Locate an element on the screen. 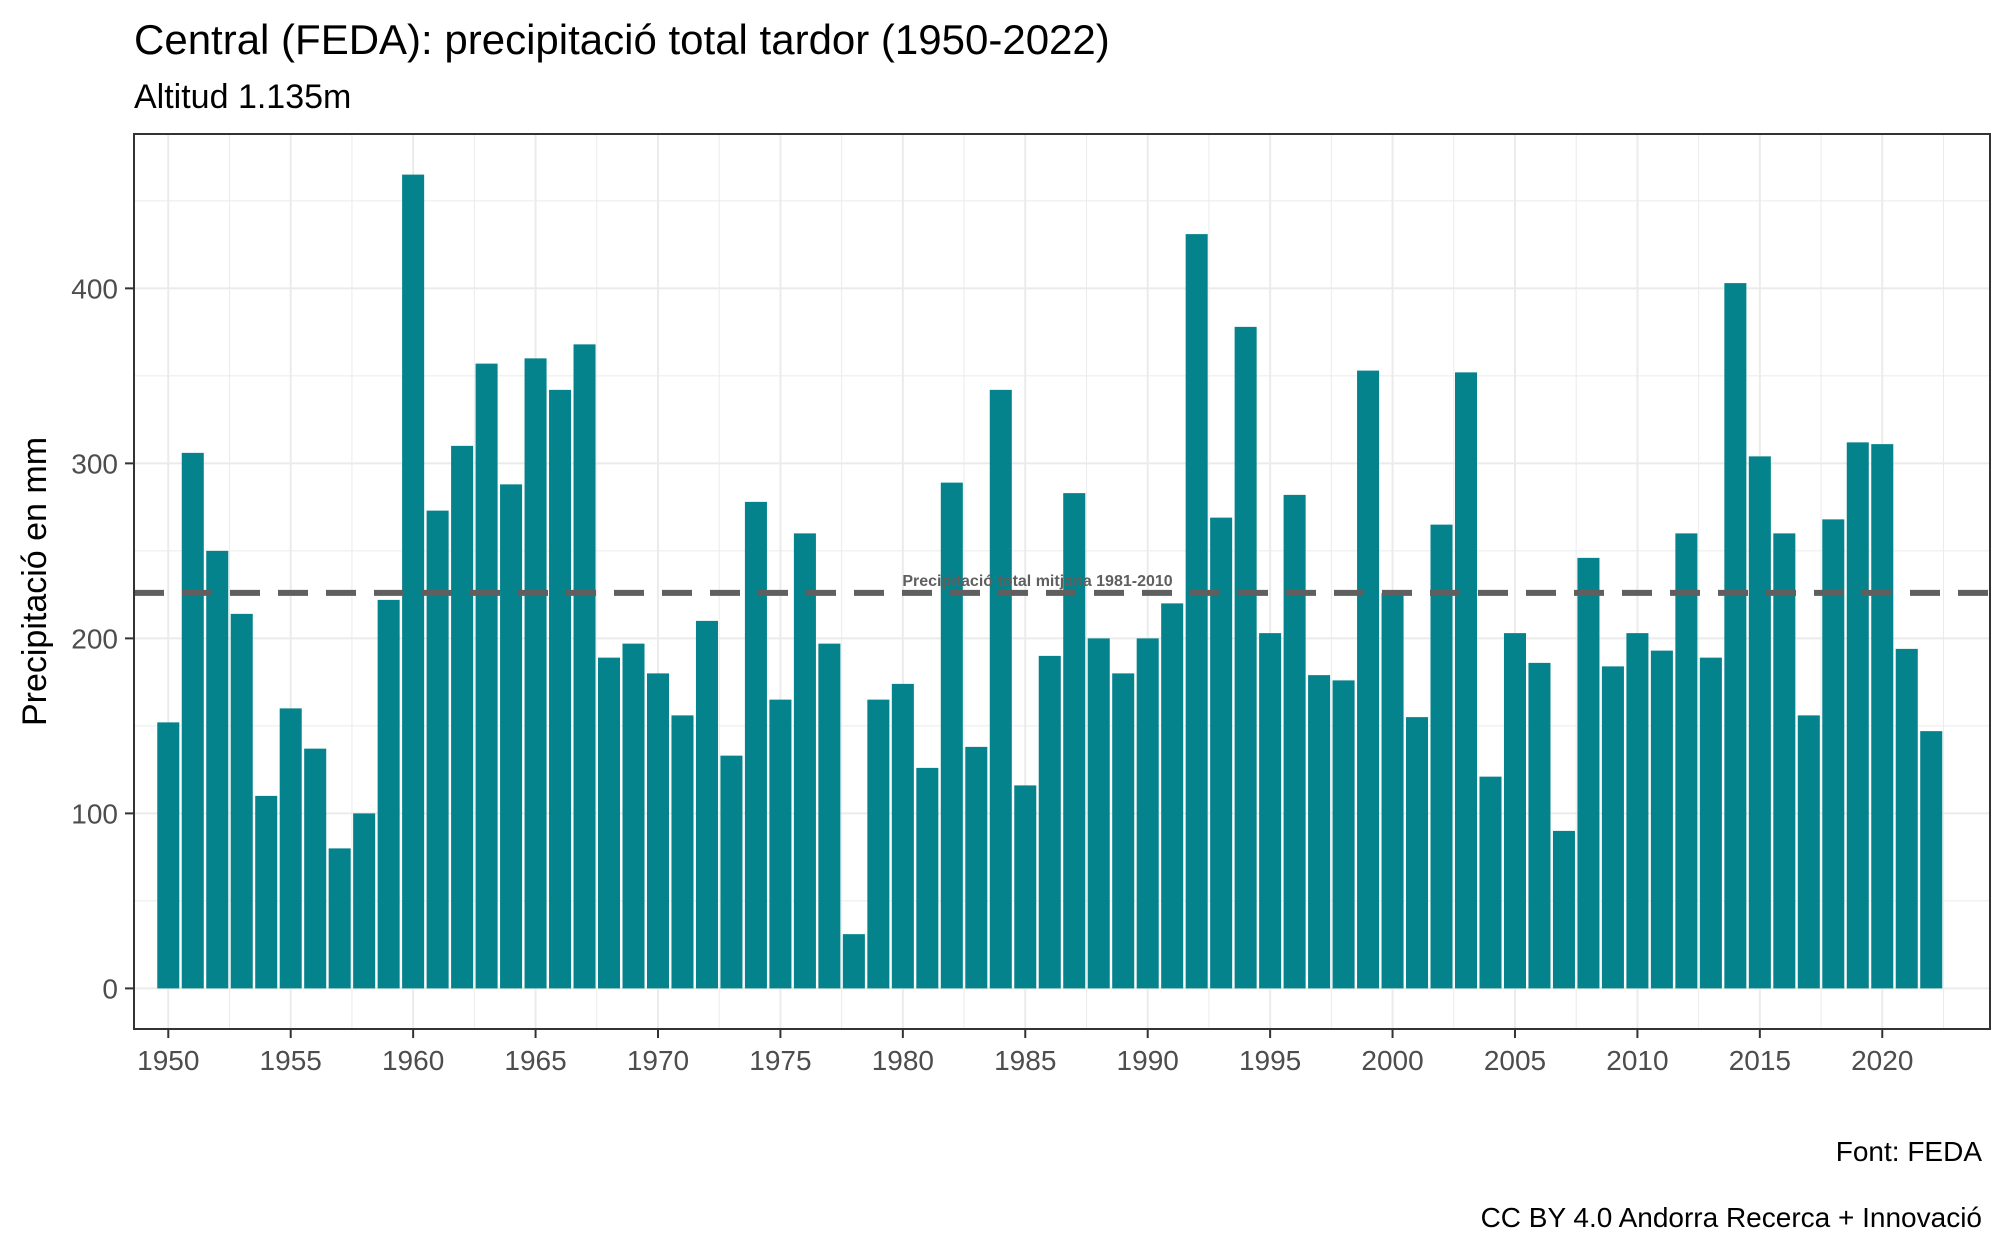  chart-subtitle: Altitud 1.135m is located at coordinates (243, 97).